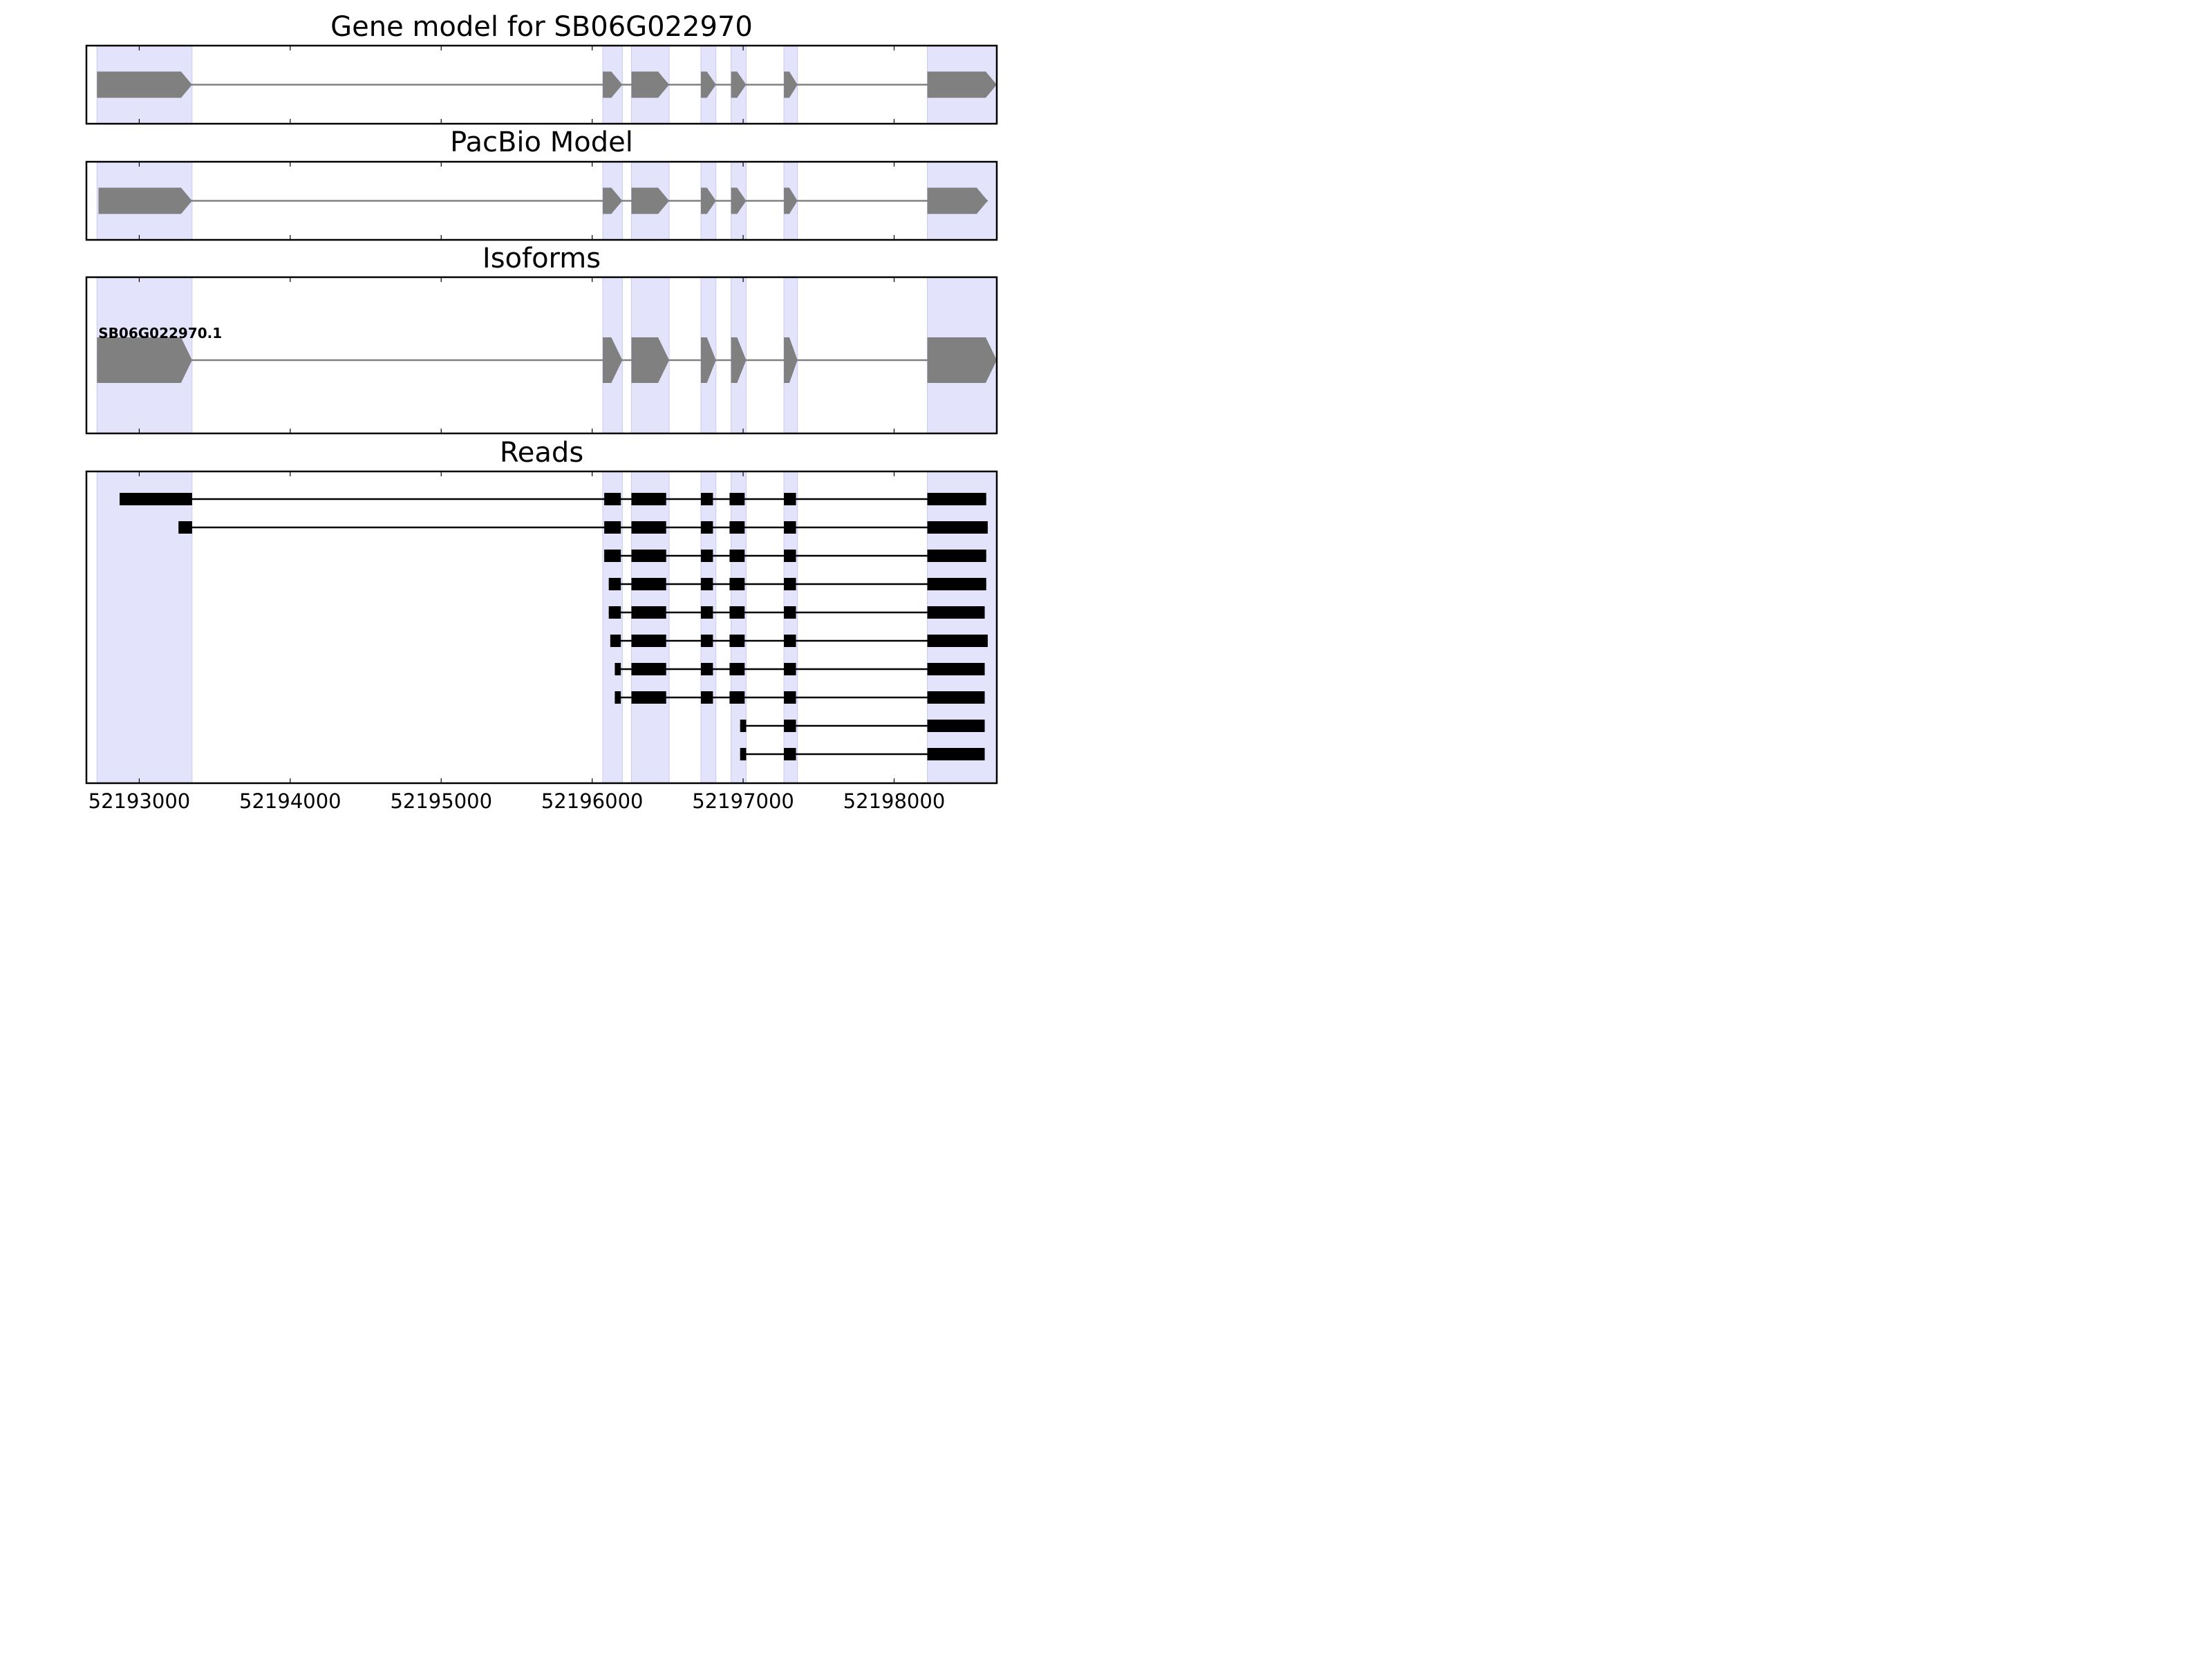  What do you see at coordinates (441, 800) in the screenshot?
I see `x-tick-label: 52195000` at bounding box center [441, 800].